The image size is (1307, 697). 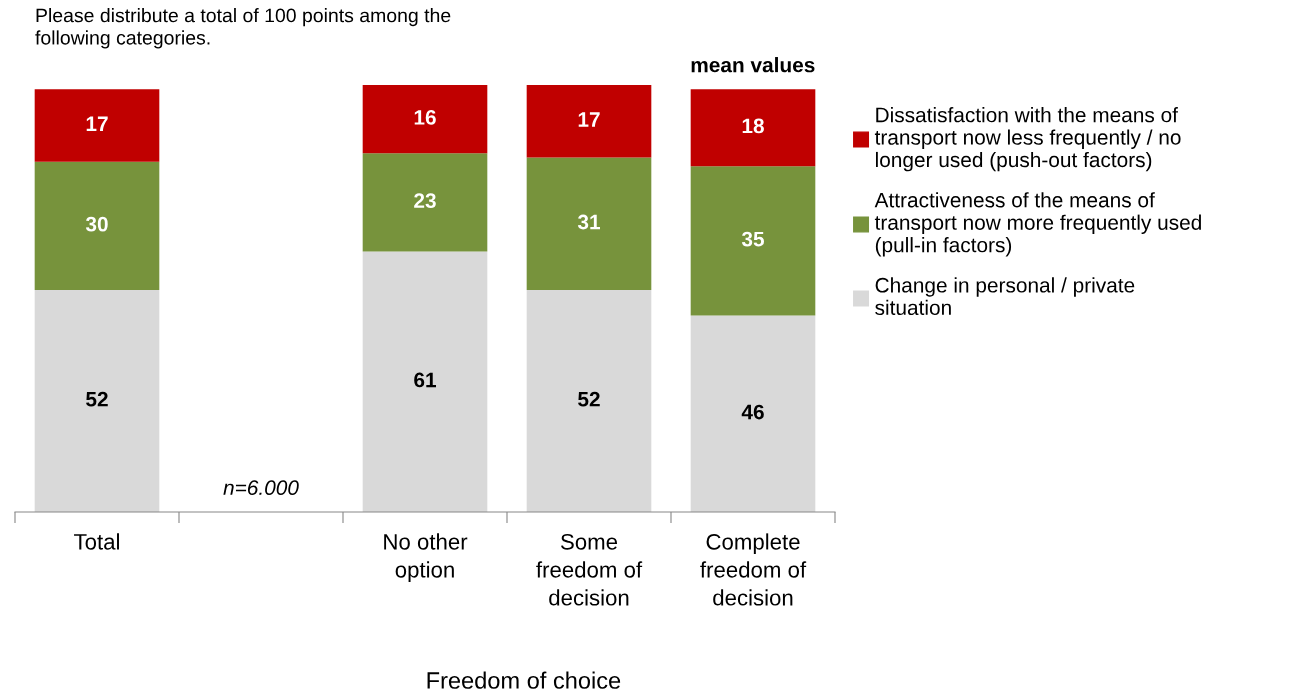 I want to click on annotation: n=6.000, so click(x=261, y=488).